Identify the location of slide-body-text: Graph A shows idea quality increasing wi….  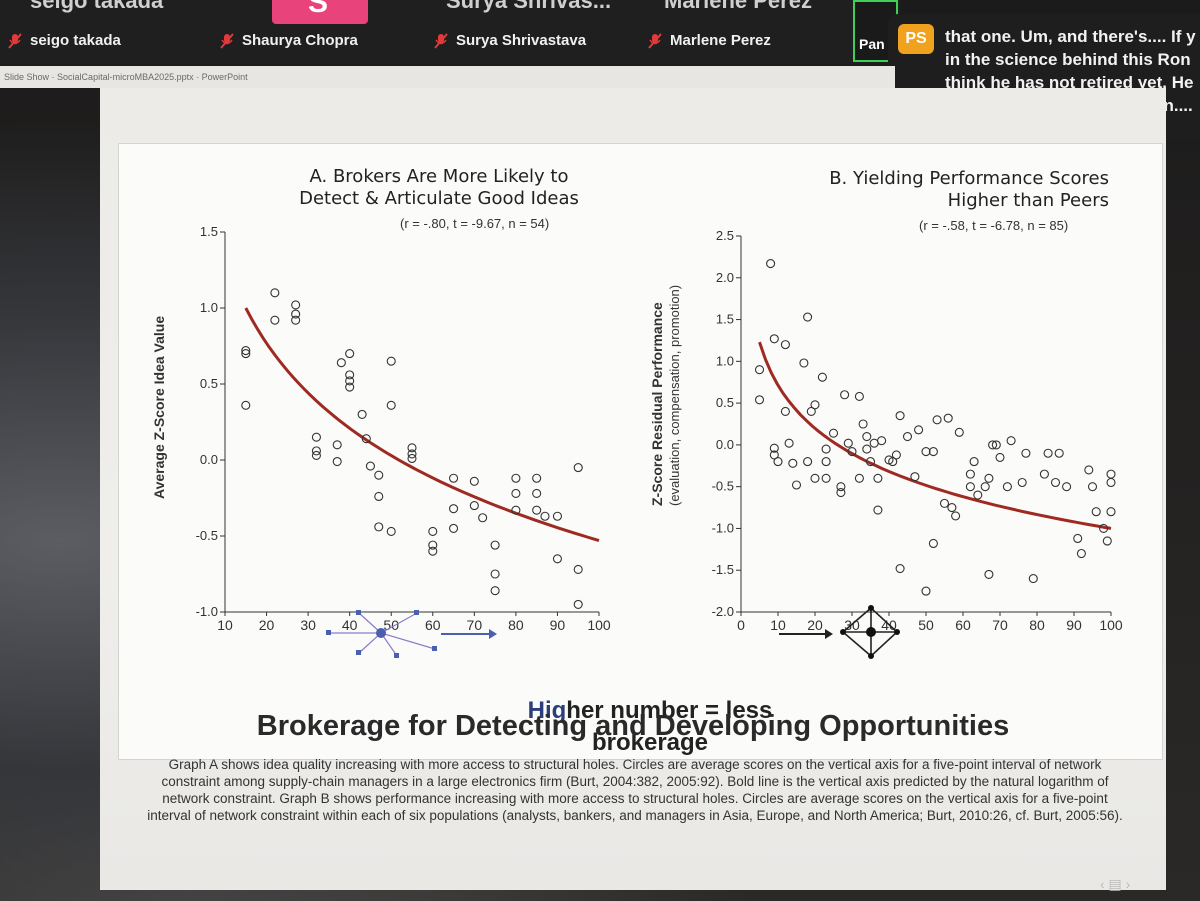
(635, 790).